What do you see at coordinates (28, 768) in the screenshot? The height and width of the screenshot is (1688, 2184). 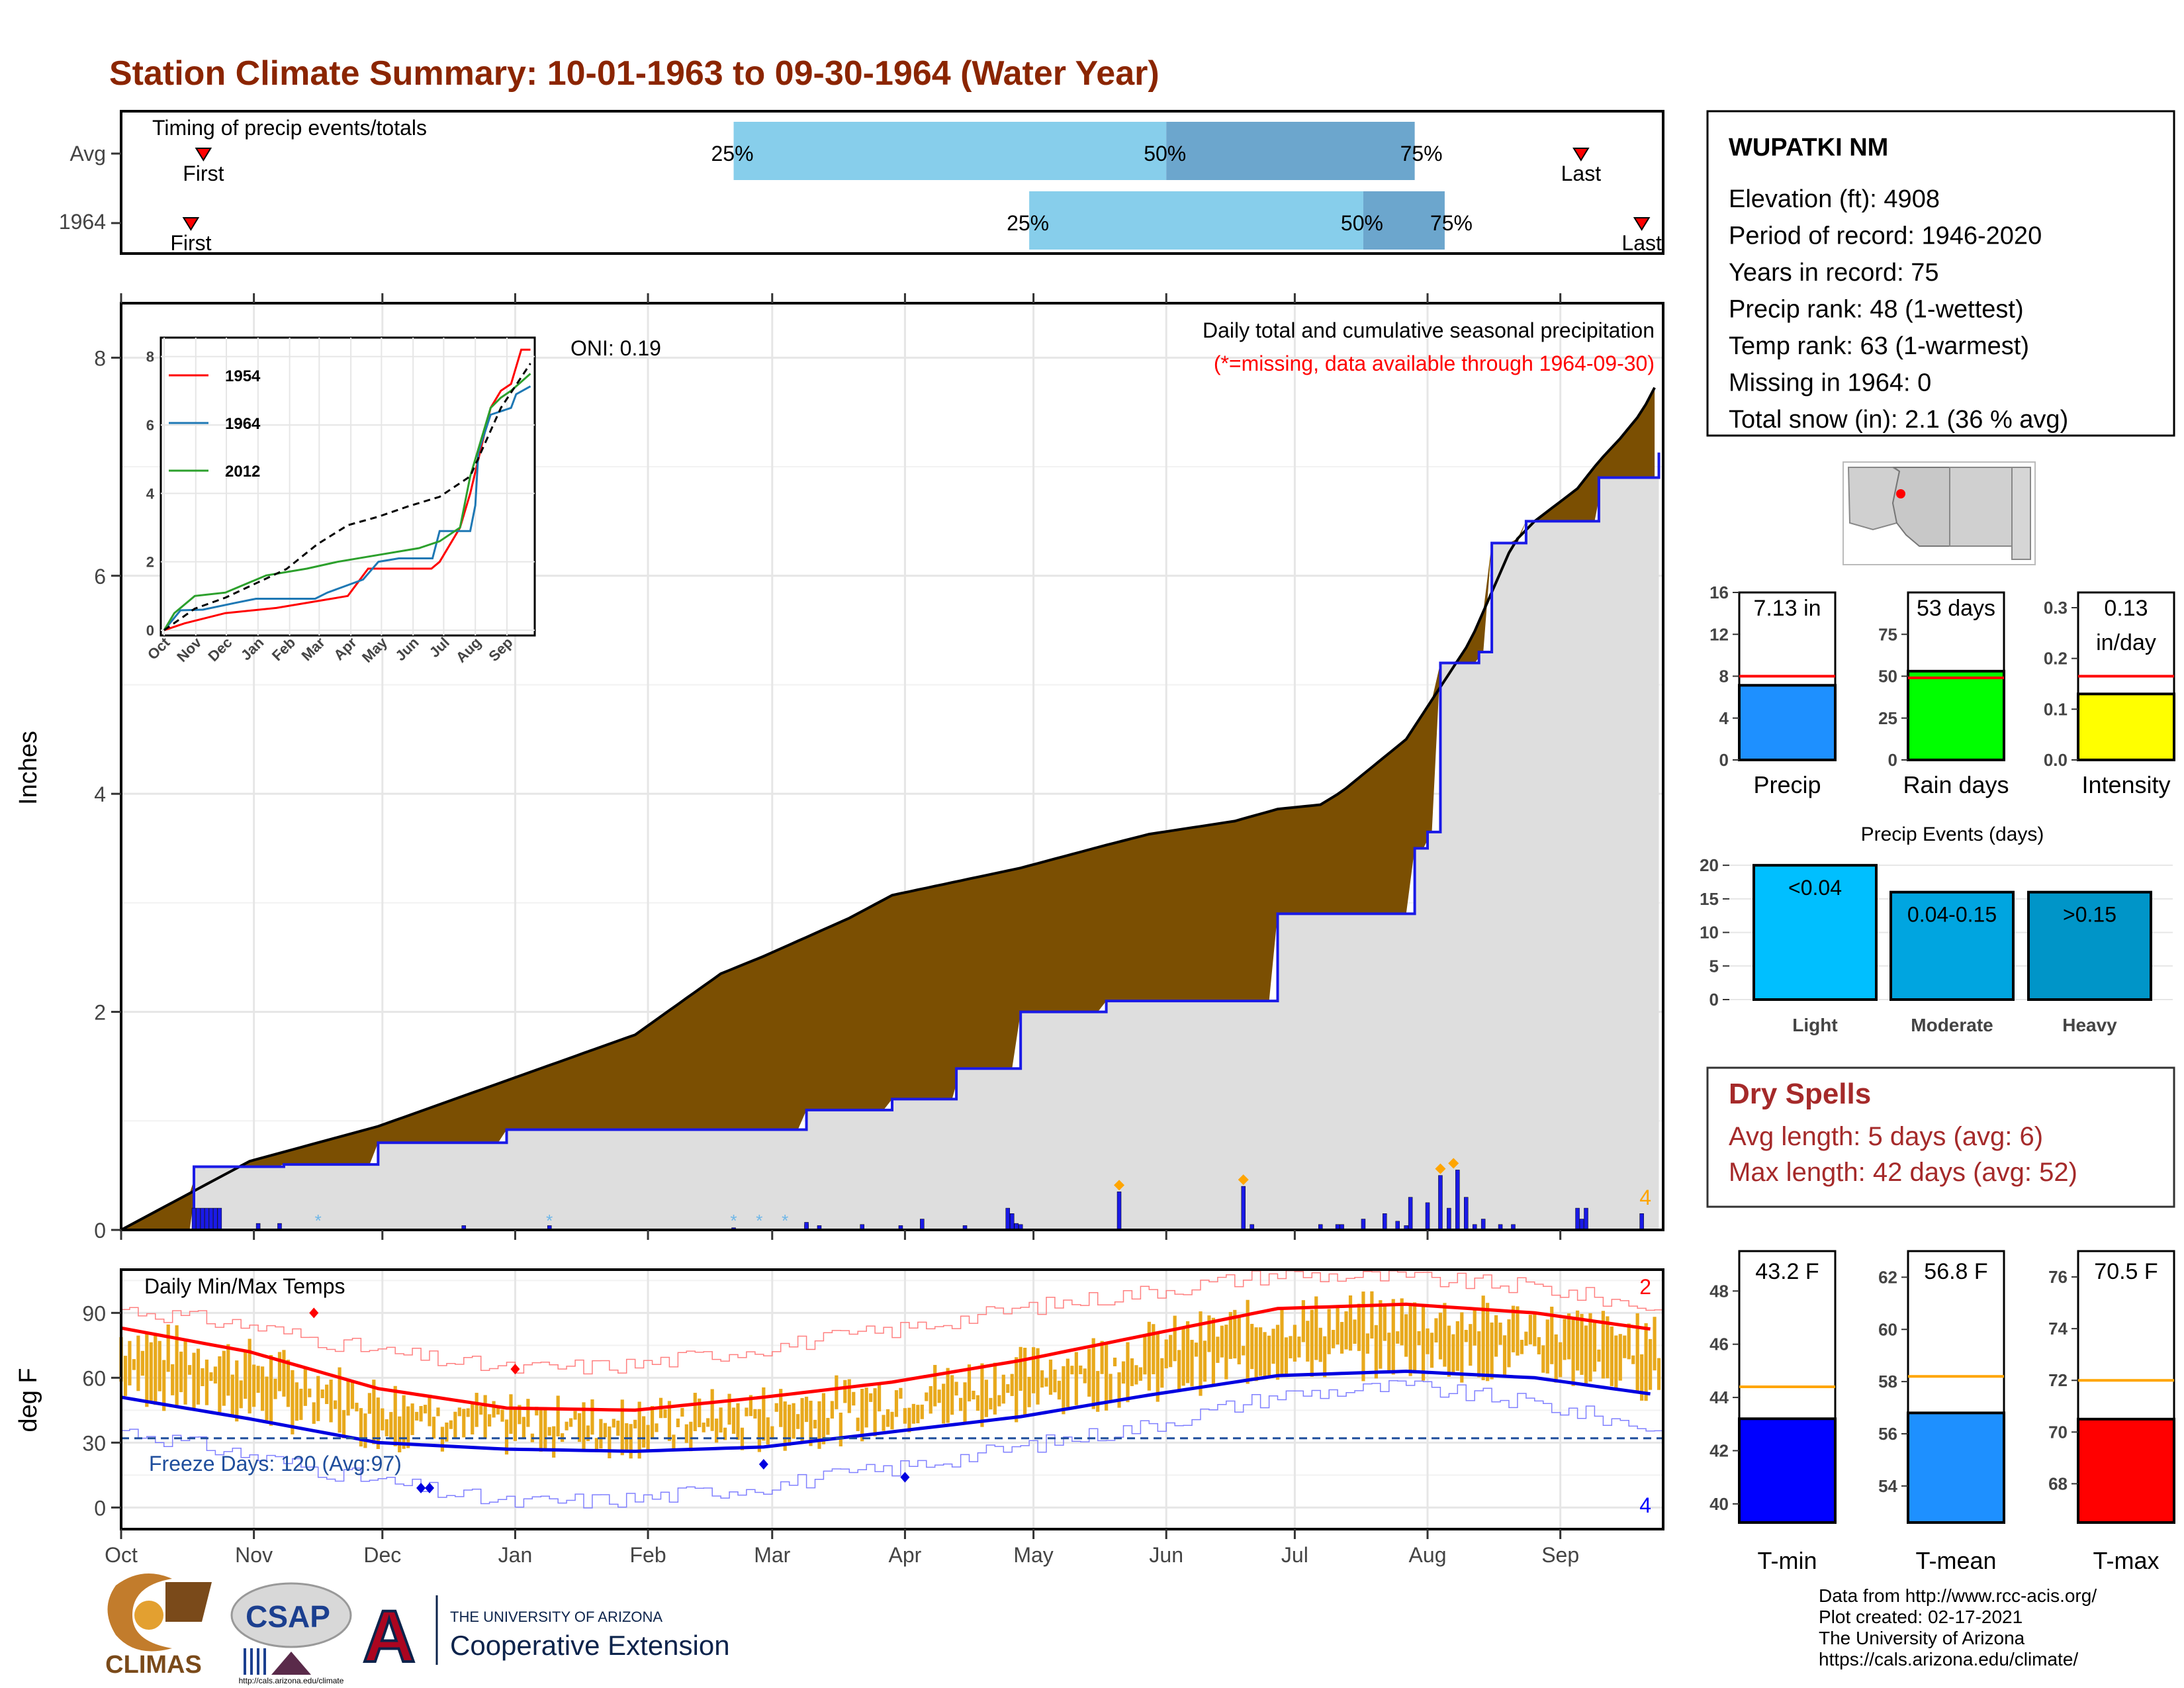 I see `precip-ylabel: Inches` at bounding box center [28, 768].